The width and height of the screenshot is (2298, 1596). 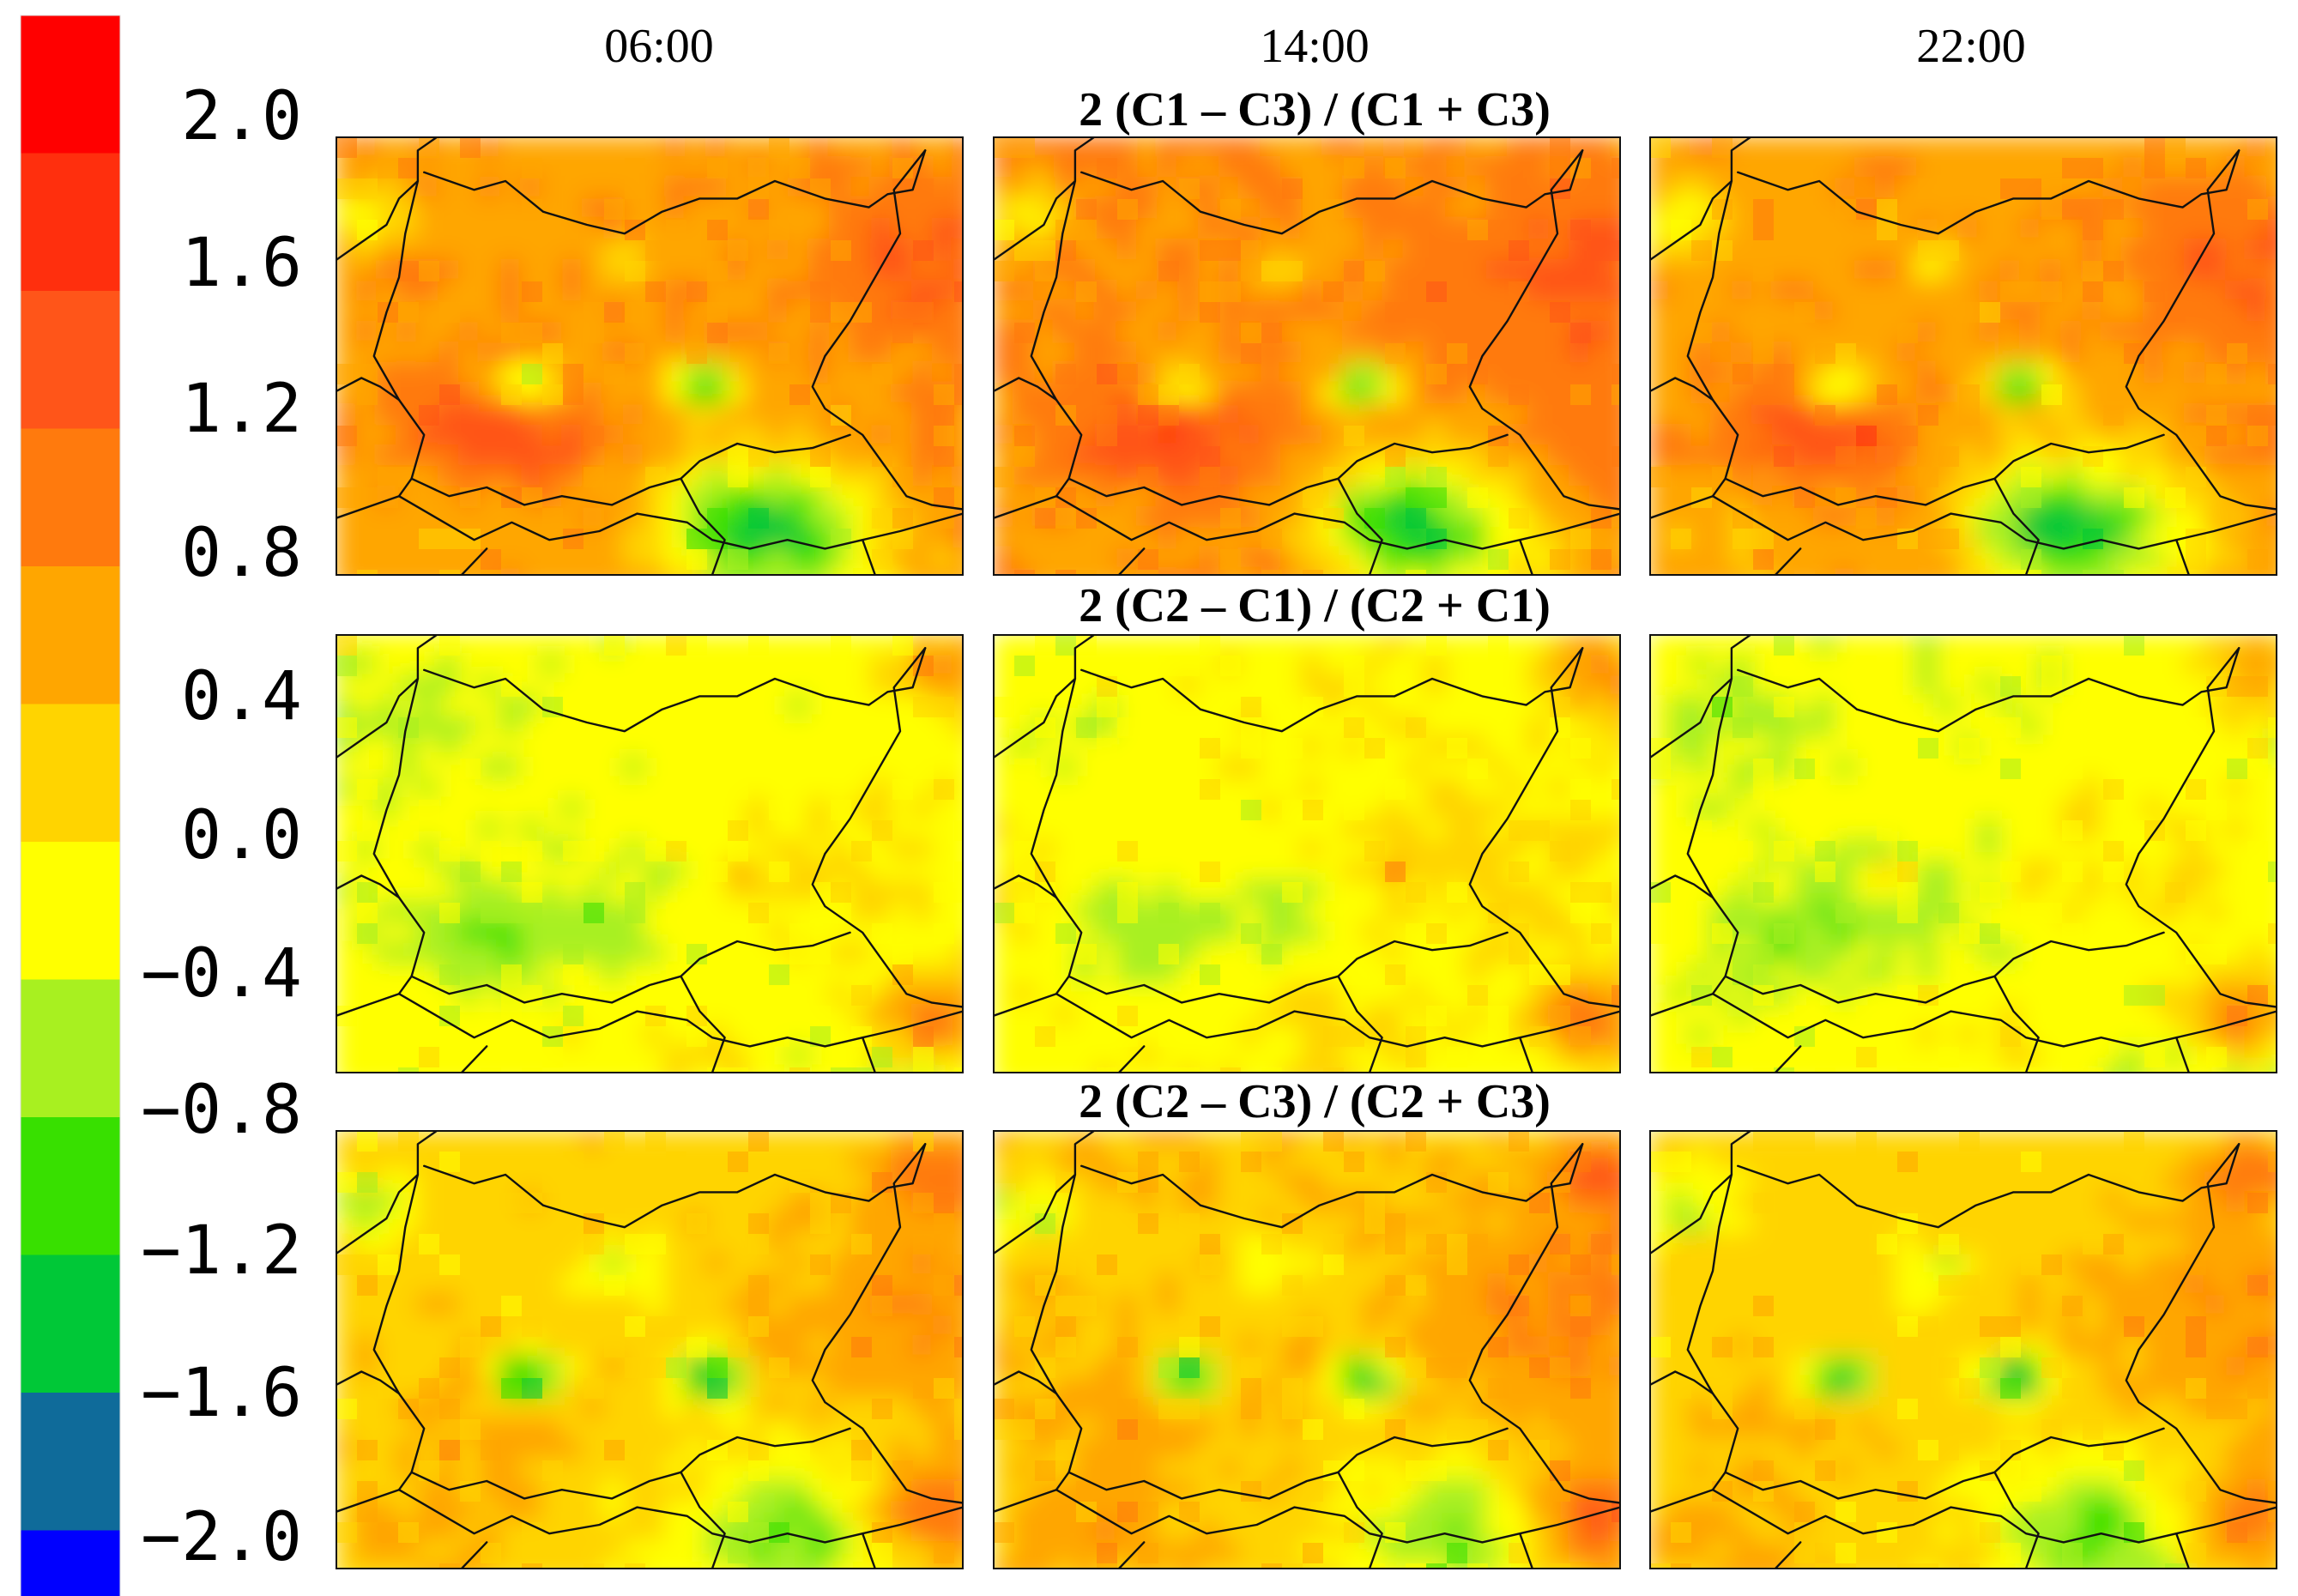 I want to click on colorbar-label: 1.2, so click(x=241, y=409).